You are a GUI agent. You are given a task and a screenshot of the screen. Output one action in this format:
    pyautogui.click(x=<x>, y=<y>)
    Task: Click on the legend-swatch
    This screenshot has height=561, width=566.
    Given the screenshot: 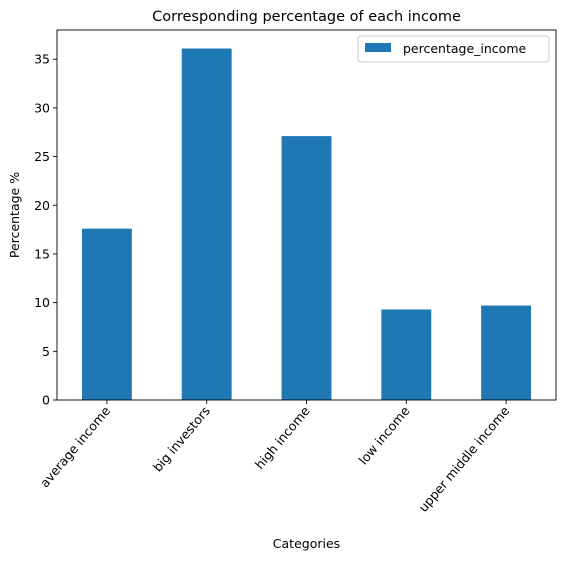 What is the action you would take?
    pyautogui.click(x=378, y=47)
    